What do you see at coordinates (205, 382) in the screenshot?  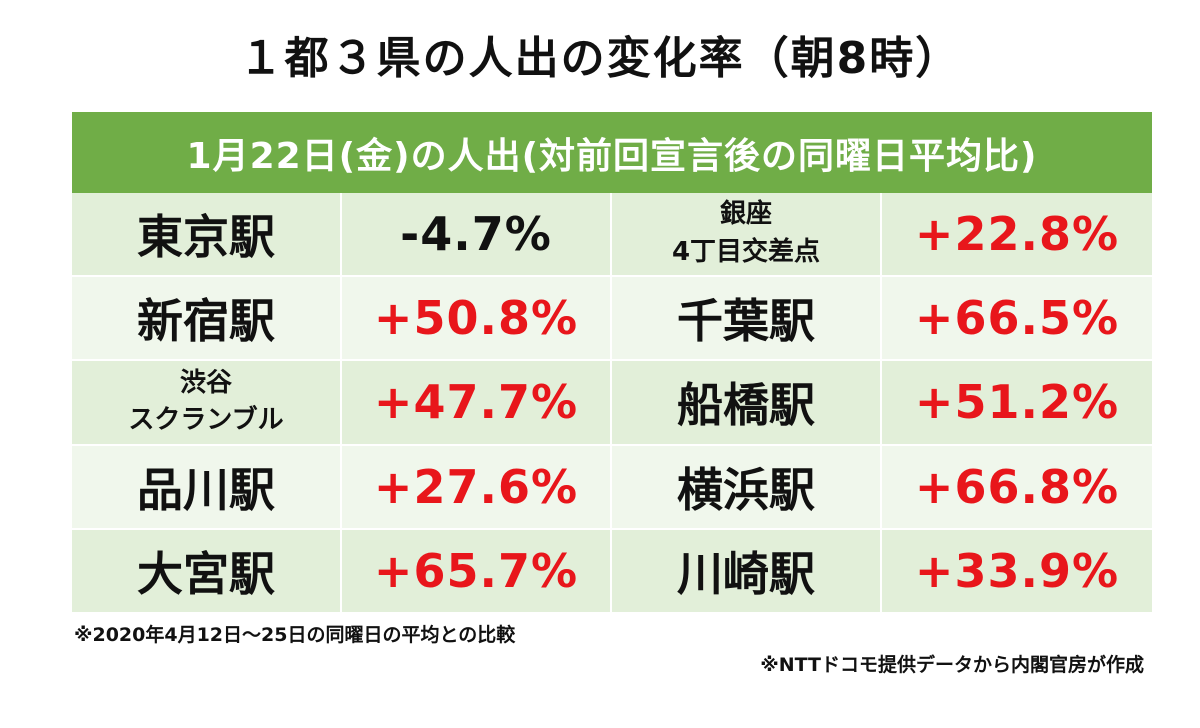 I see `station-name-line1: 渋谷` at bounding box center [205, 382].